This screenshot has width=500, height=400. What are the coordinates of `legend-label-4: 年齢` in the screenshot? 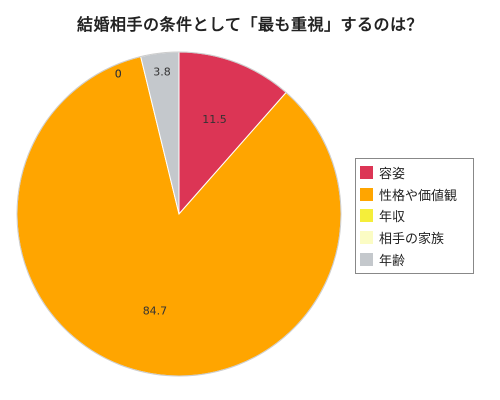 It's located at (392, 261).